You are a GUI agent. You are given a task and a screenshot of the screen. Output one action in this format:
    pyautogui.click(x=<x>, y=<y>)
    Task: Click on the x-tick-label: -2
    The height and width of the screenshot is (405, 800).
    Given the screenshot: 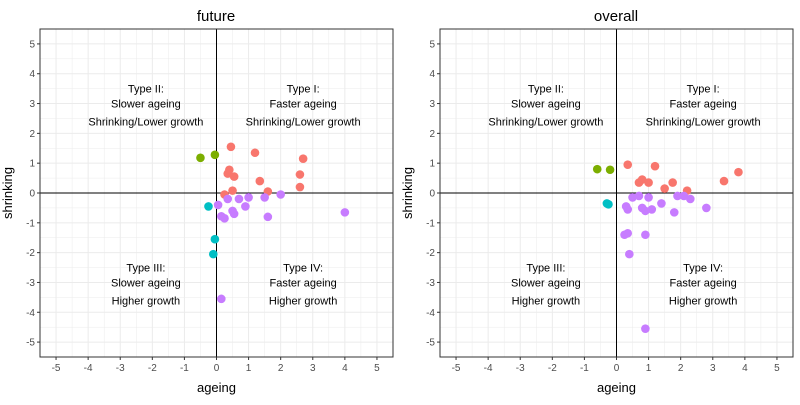 What is the action you would take?
    pyautogui.click(x=152, y=368)
    